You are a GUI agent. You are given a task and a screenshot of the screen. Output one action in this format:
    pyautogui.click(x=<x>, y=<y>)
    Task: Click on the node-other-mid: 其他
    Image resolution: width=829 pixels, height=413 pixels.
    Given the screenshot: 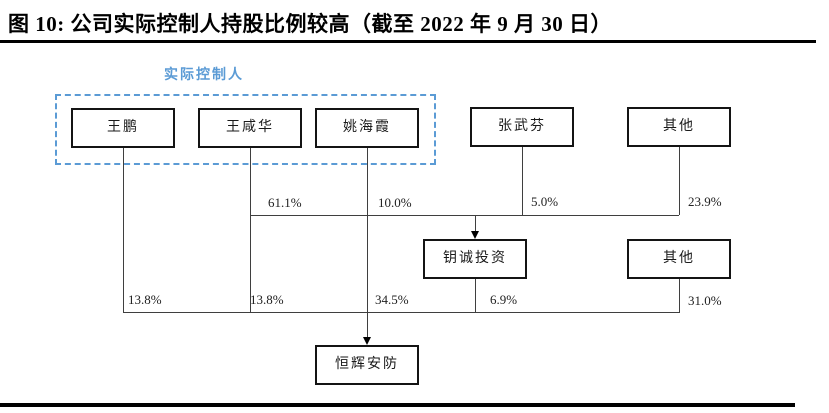 What is the action you would take?
    pyautogui.click(x=679, y=259)
    